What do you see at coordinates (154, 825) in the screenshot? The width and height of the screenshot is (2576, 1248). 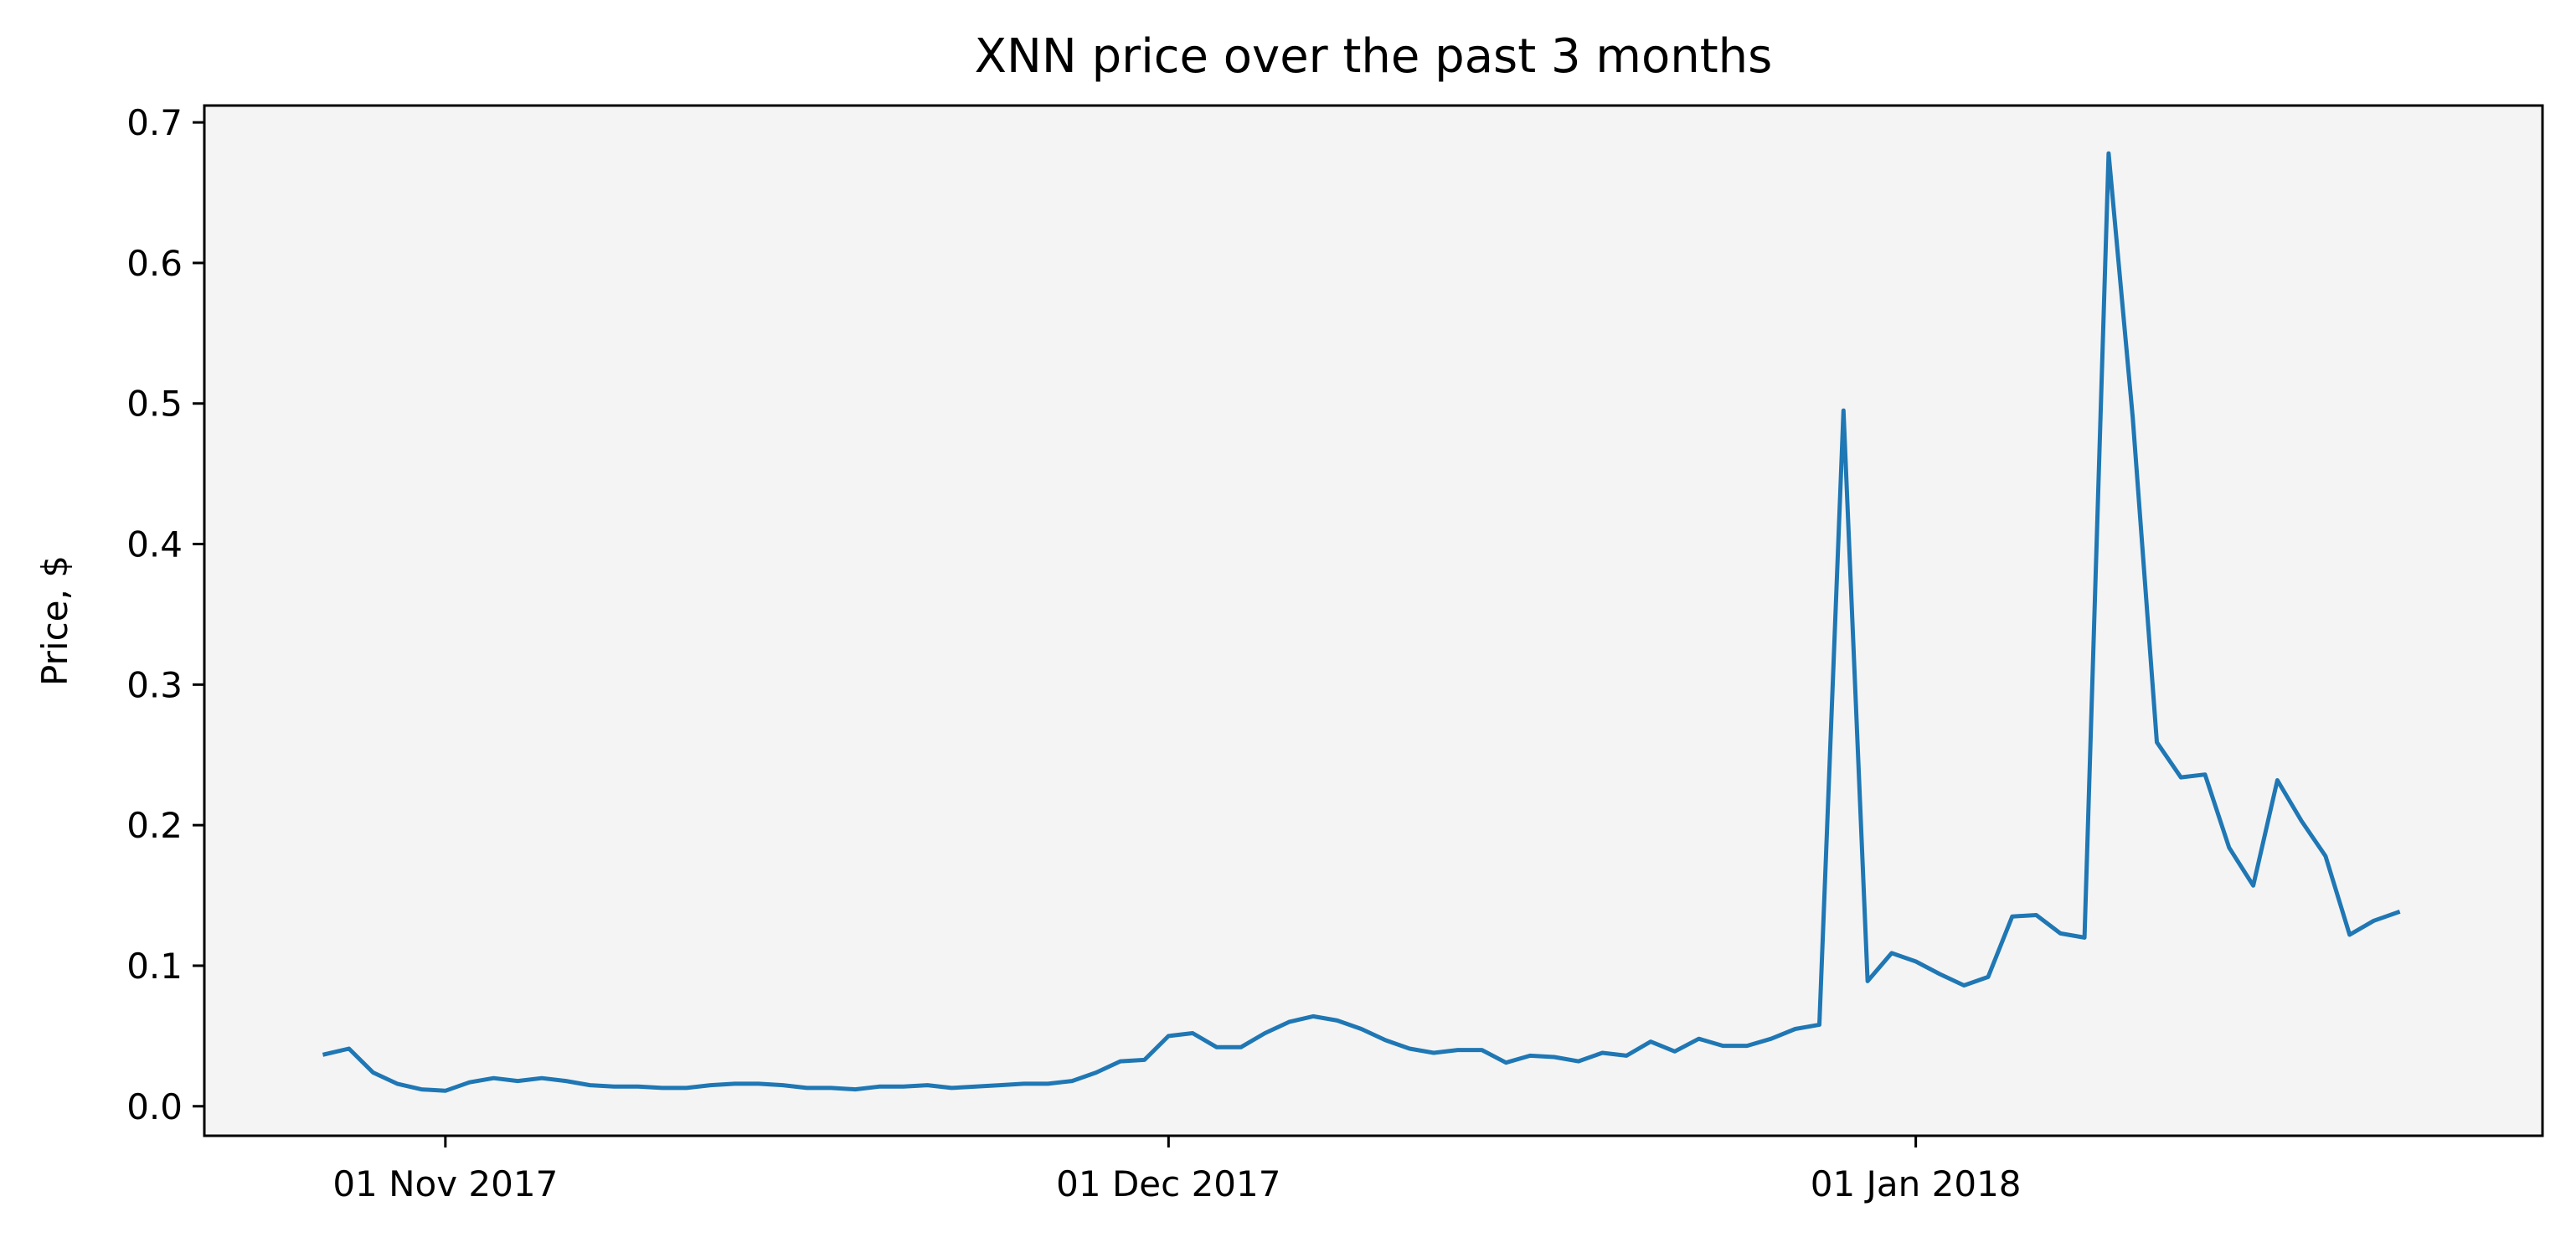 I see `y-tick-label: 0.2` at bounding box center [154, 825].